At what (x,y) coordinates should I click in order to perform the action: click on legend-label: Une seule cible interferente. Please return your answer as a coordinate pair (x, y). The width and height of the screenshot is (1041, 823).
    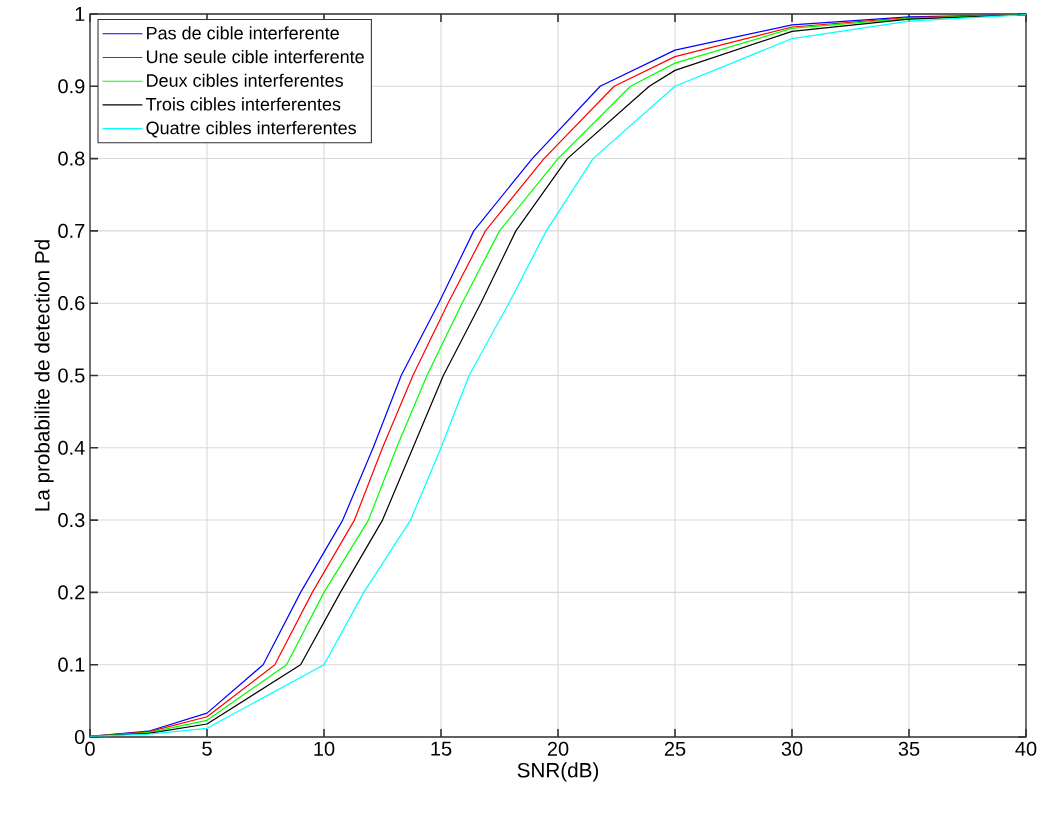
    Looking at the image, I should click on (255, 56).